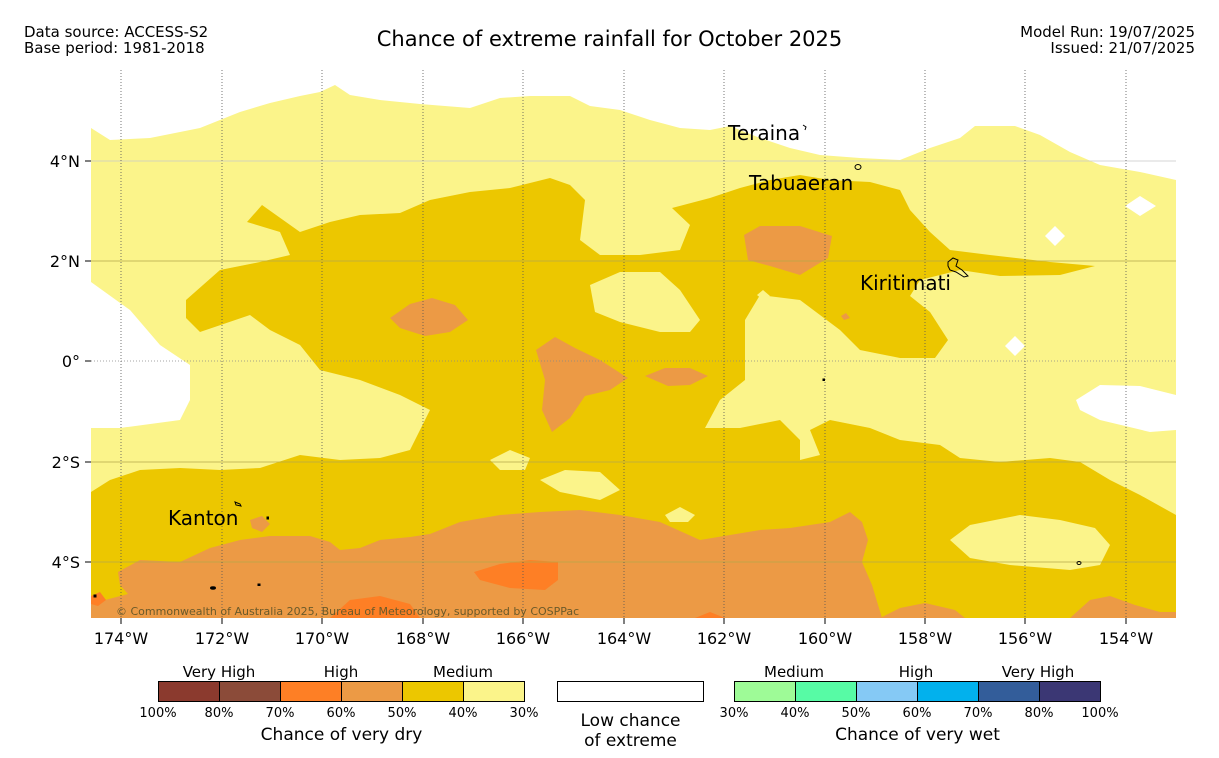  What do you see at coordinates (624, 638) in the screenshot?
I see `lon-tick-label: 164°W` at bounding box center [624, 638].